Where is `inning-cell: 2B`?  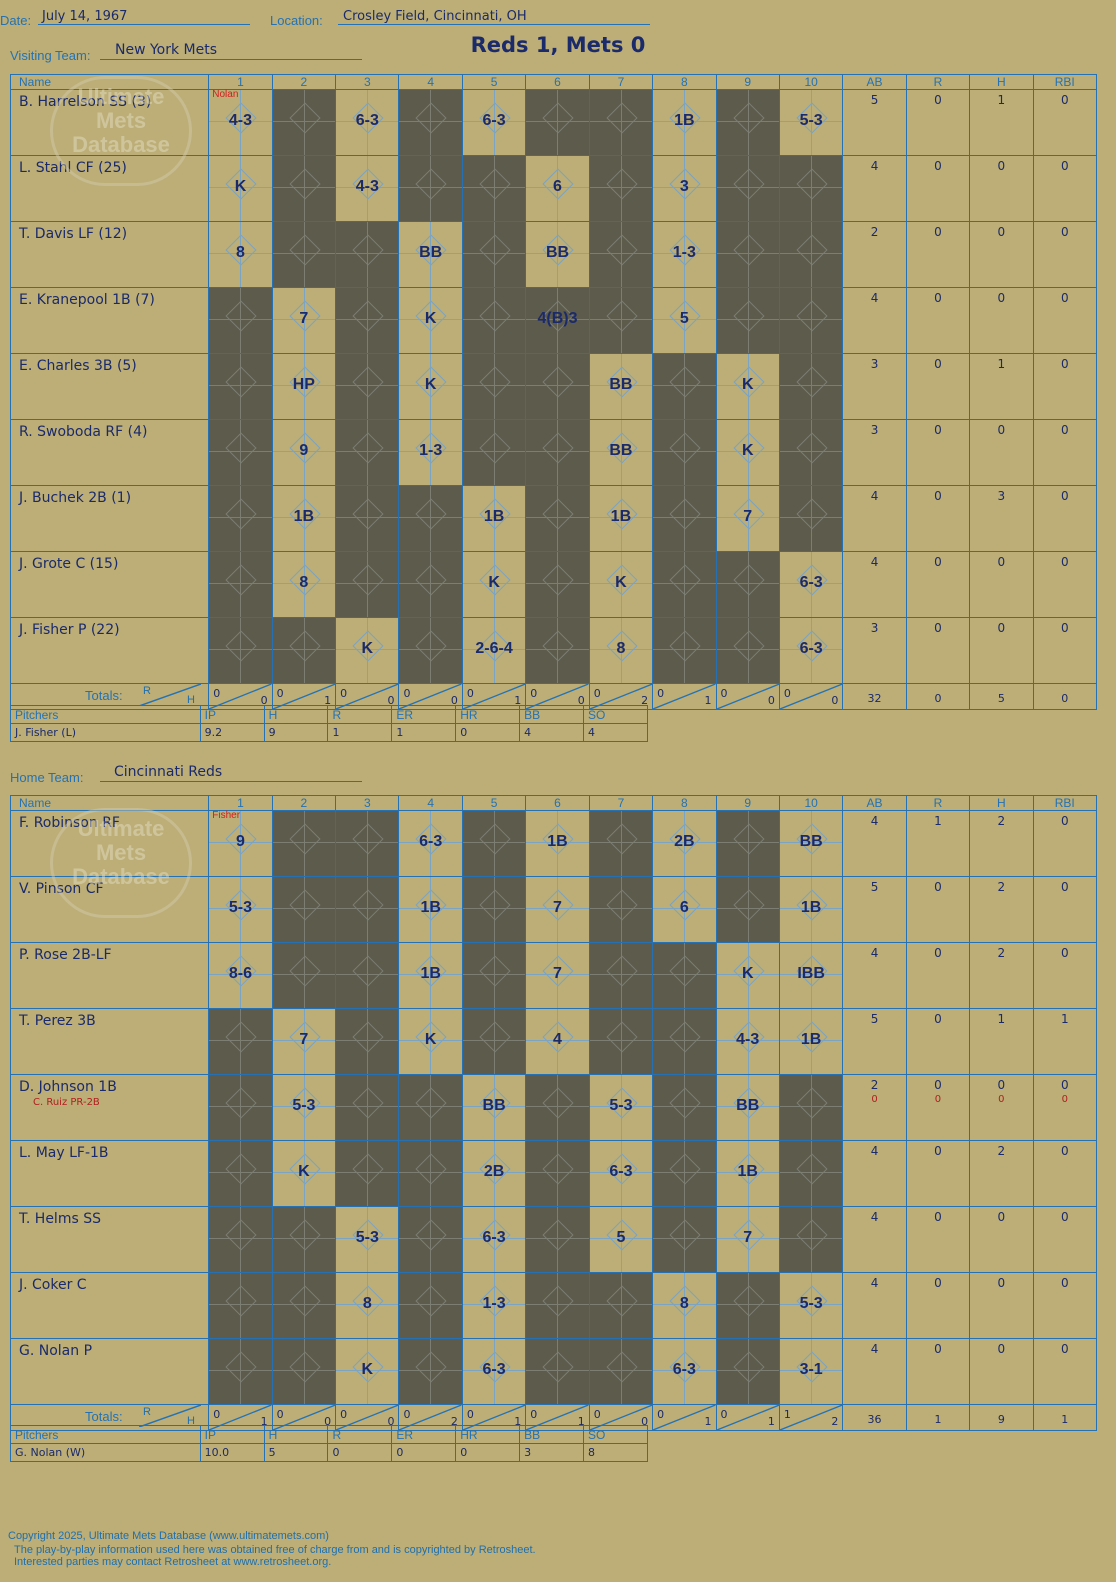
inning-cell: 2B is located at coordinates (684, 843).